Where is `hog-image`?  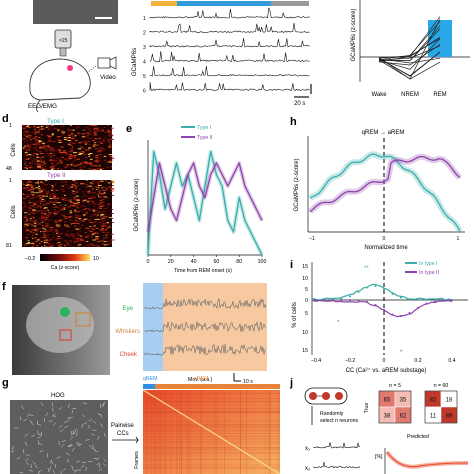
hog-image is located at coordinates (59, 437).